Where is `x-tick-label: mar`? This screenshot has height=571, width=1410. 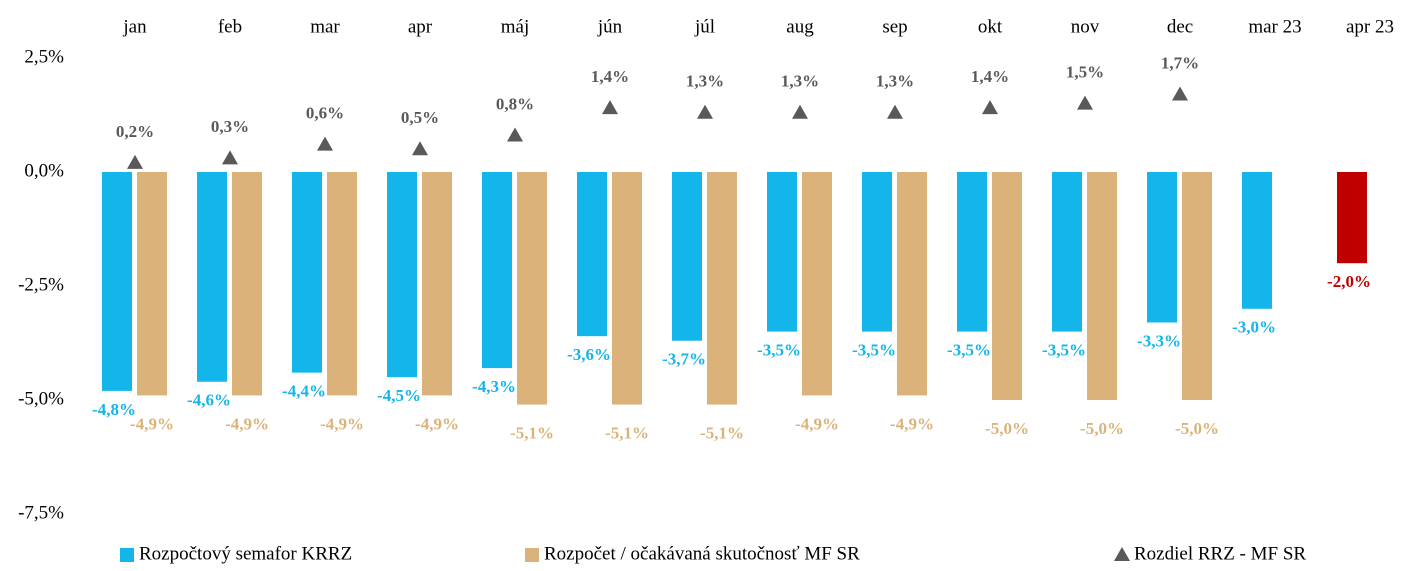 x-tick-label: mar is located at coordinates (325, 26).